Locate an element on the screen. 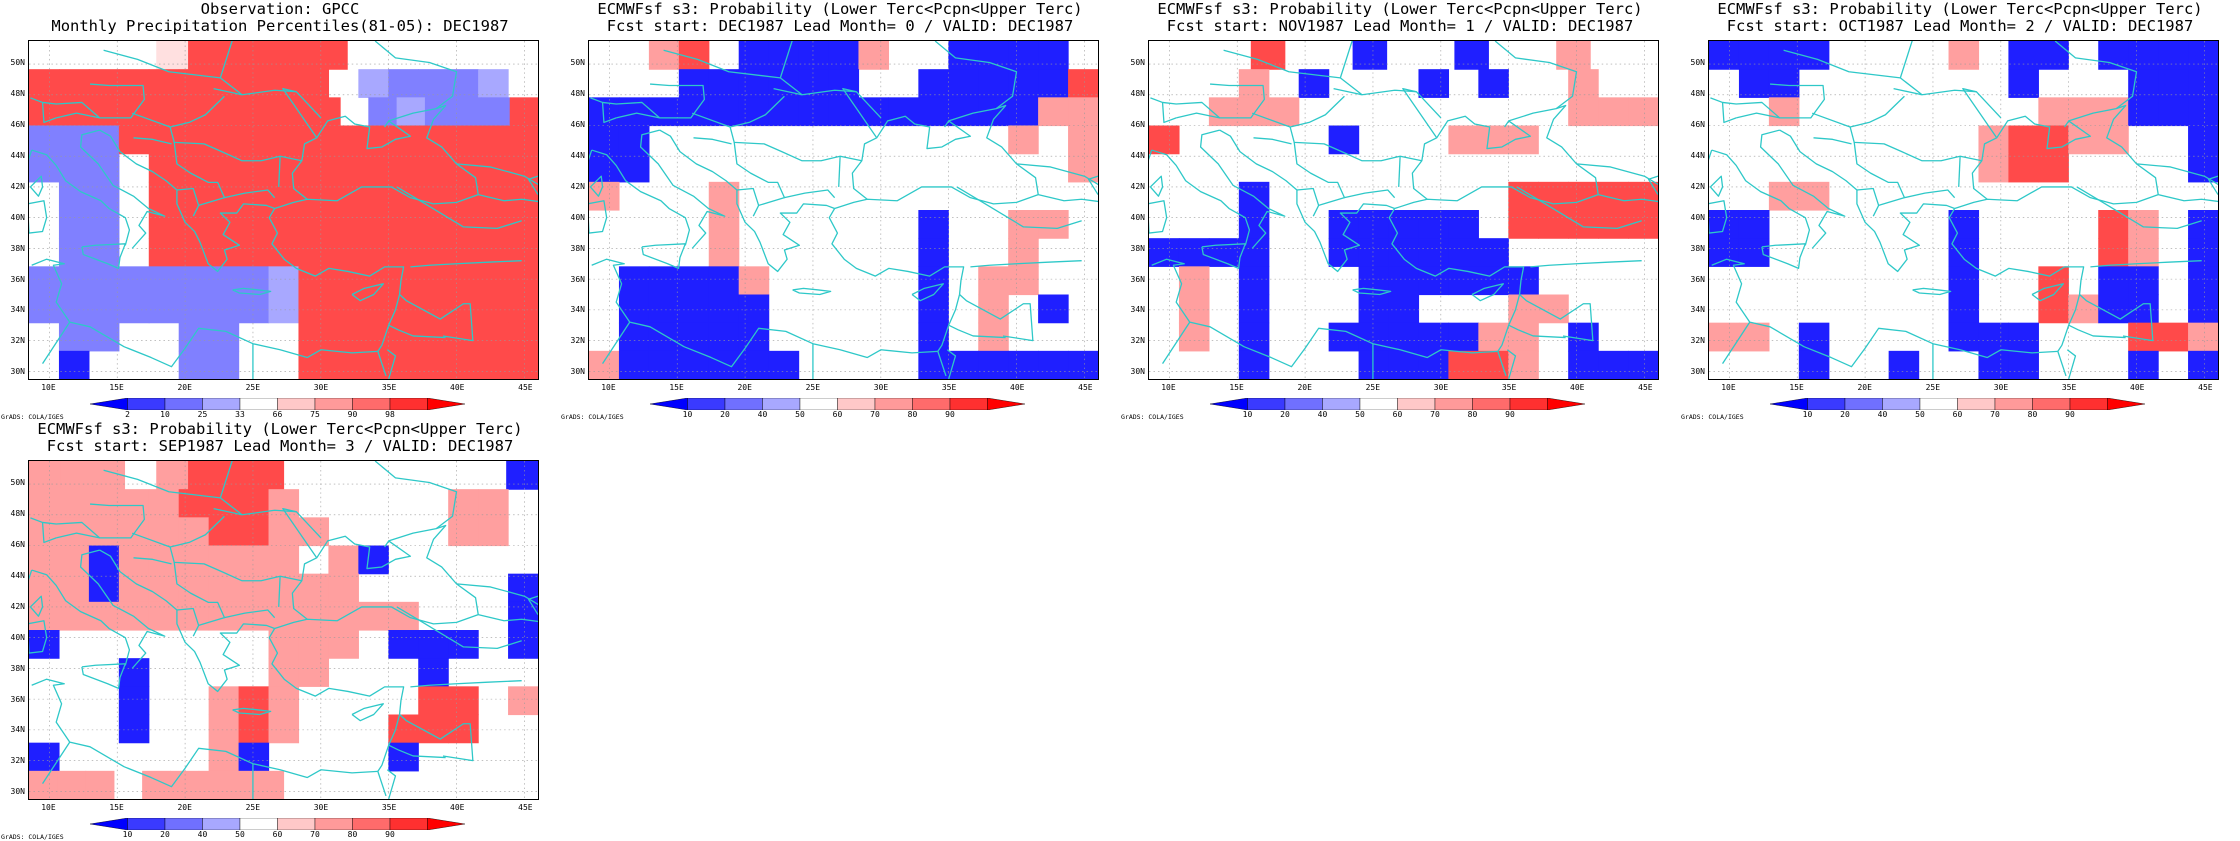 The width and height of the screenshot is (2240, 841). latitude-label: 32N is located at coordinates (1137, 341).